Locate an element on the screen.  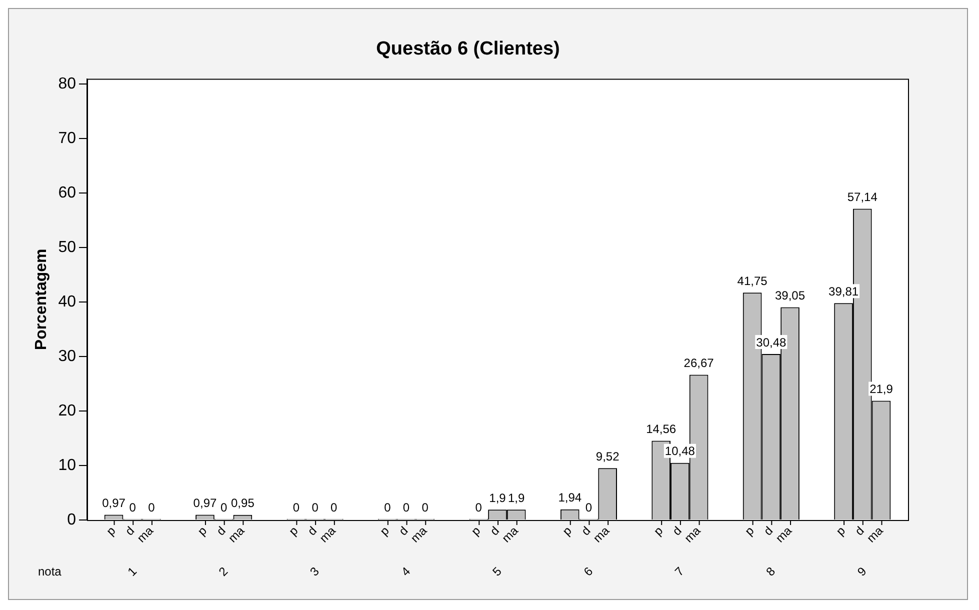
data-label: 26,67 is located at coordinates (699, 363).